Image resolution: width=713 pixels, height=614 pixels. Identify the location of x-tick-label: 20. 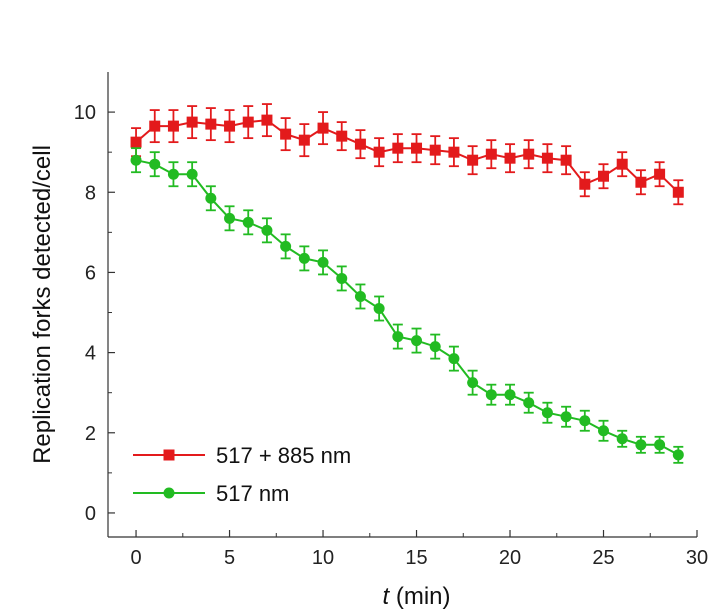
(510, 558).